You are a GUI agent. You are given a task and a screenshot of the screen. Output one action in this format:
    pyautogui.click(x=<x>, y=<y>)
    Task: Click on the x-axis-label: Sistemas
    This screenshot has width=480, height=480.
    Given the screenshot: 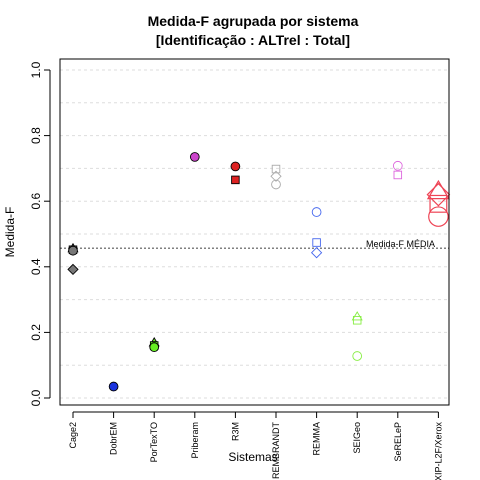 What is the action you would take?
    pyautogui.click(x=252, y=457)
    